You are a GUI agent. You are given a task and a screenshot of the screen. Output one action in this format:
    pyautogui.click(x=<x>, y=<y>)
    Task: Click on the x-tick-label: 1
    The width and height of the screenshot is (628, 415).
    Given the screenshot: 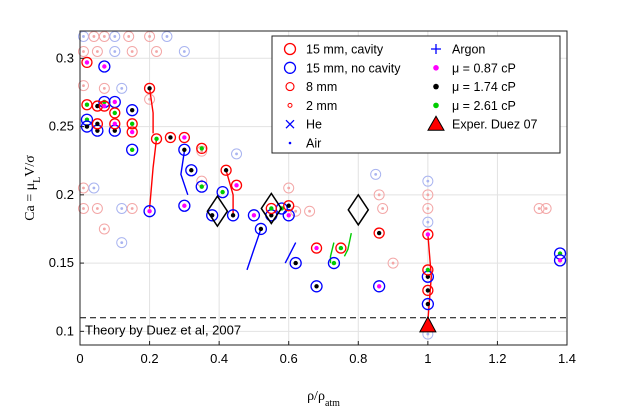 What is the action you would take?
    pyautogui.click(x=427, y=358)
    